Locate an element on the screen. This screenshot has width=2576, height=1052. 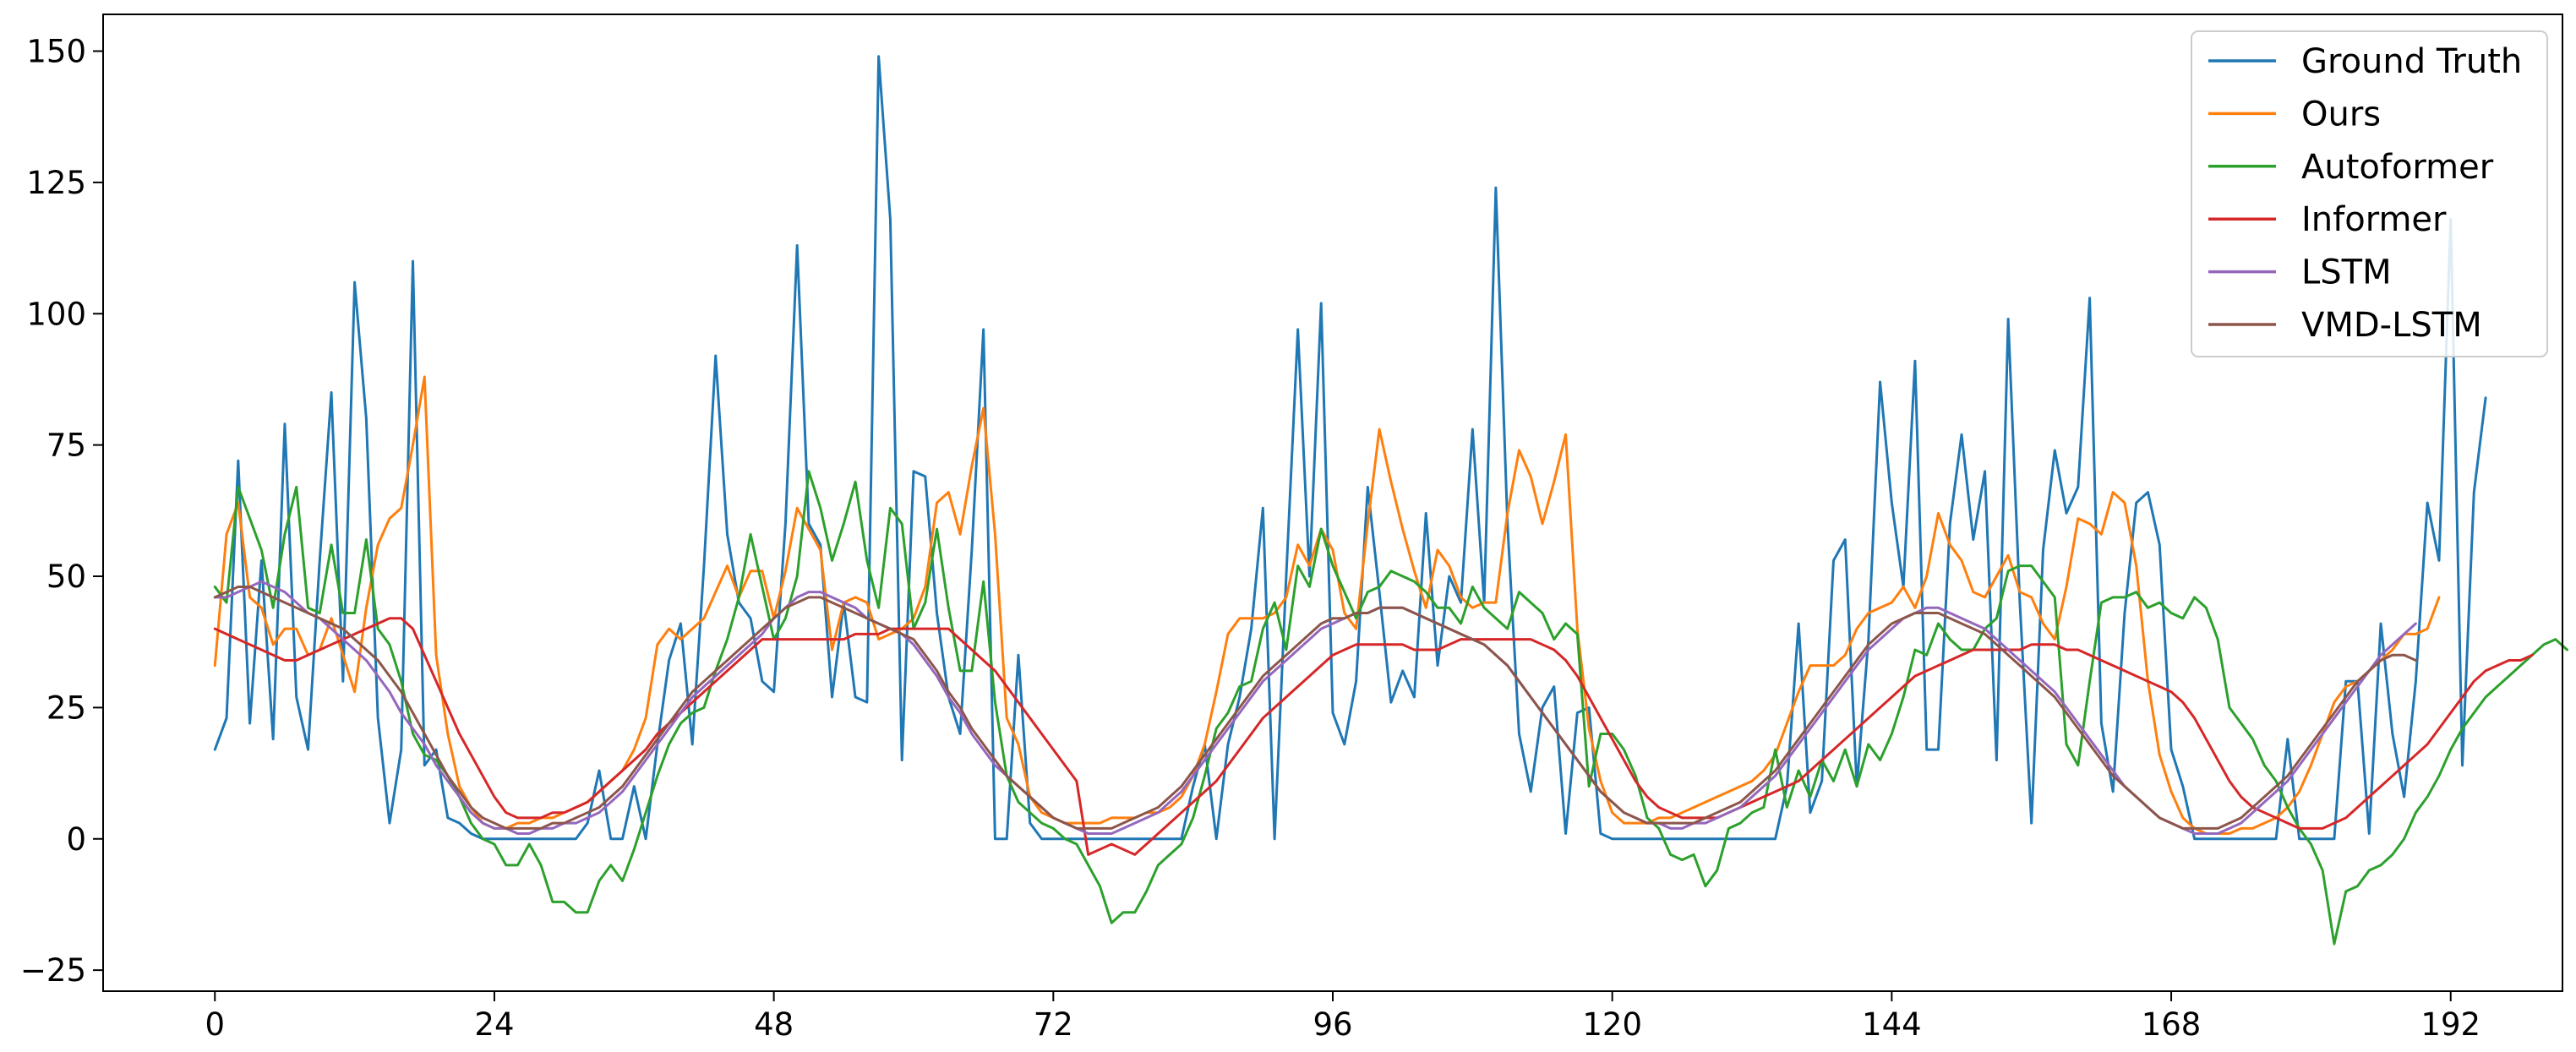
x-tick-label: 72 is located at coordinates (1053, 1024).